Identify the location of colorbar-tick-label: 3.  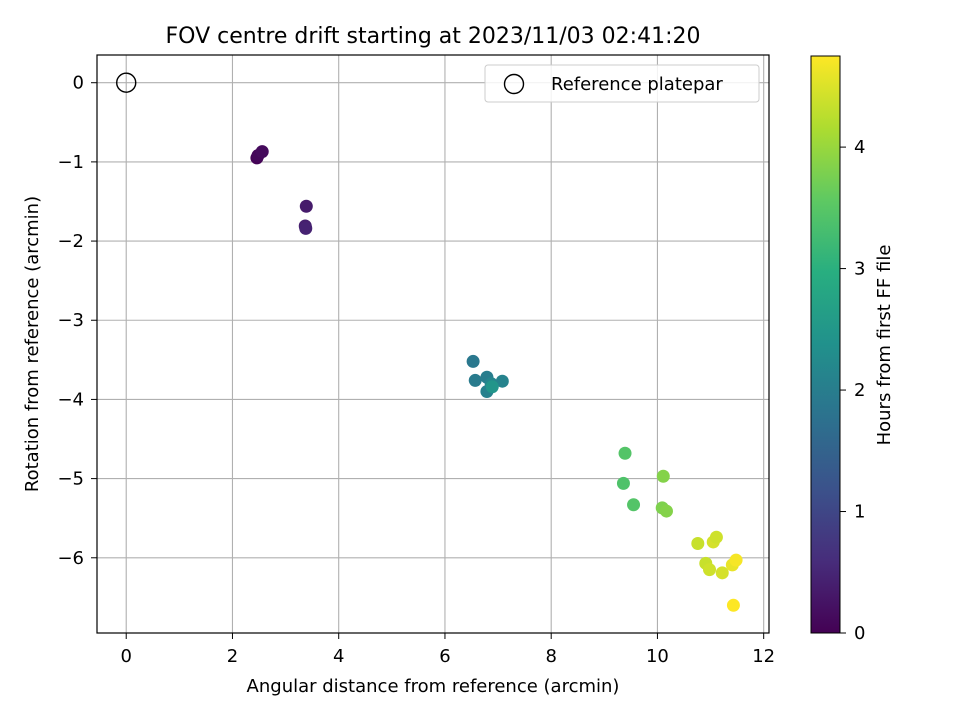
(859, 269).